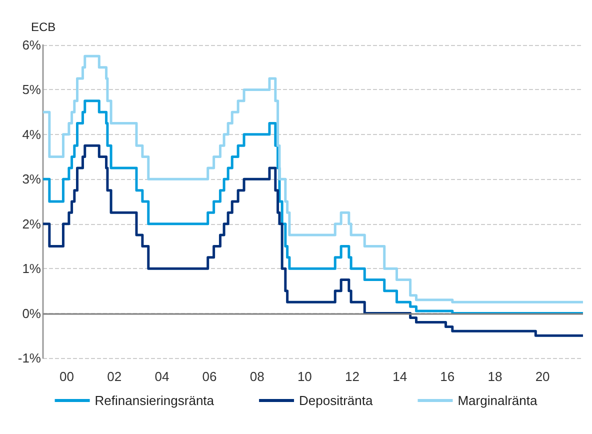 The image size is (592, 434). What do you see at coordinates (32, 134) in the screenshot?
I see `y-tick-label: 4%` at bounding box center [32, 134].